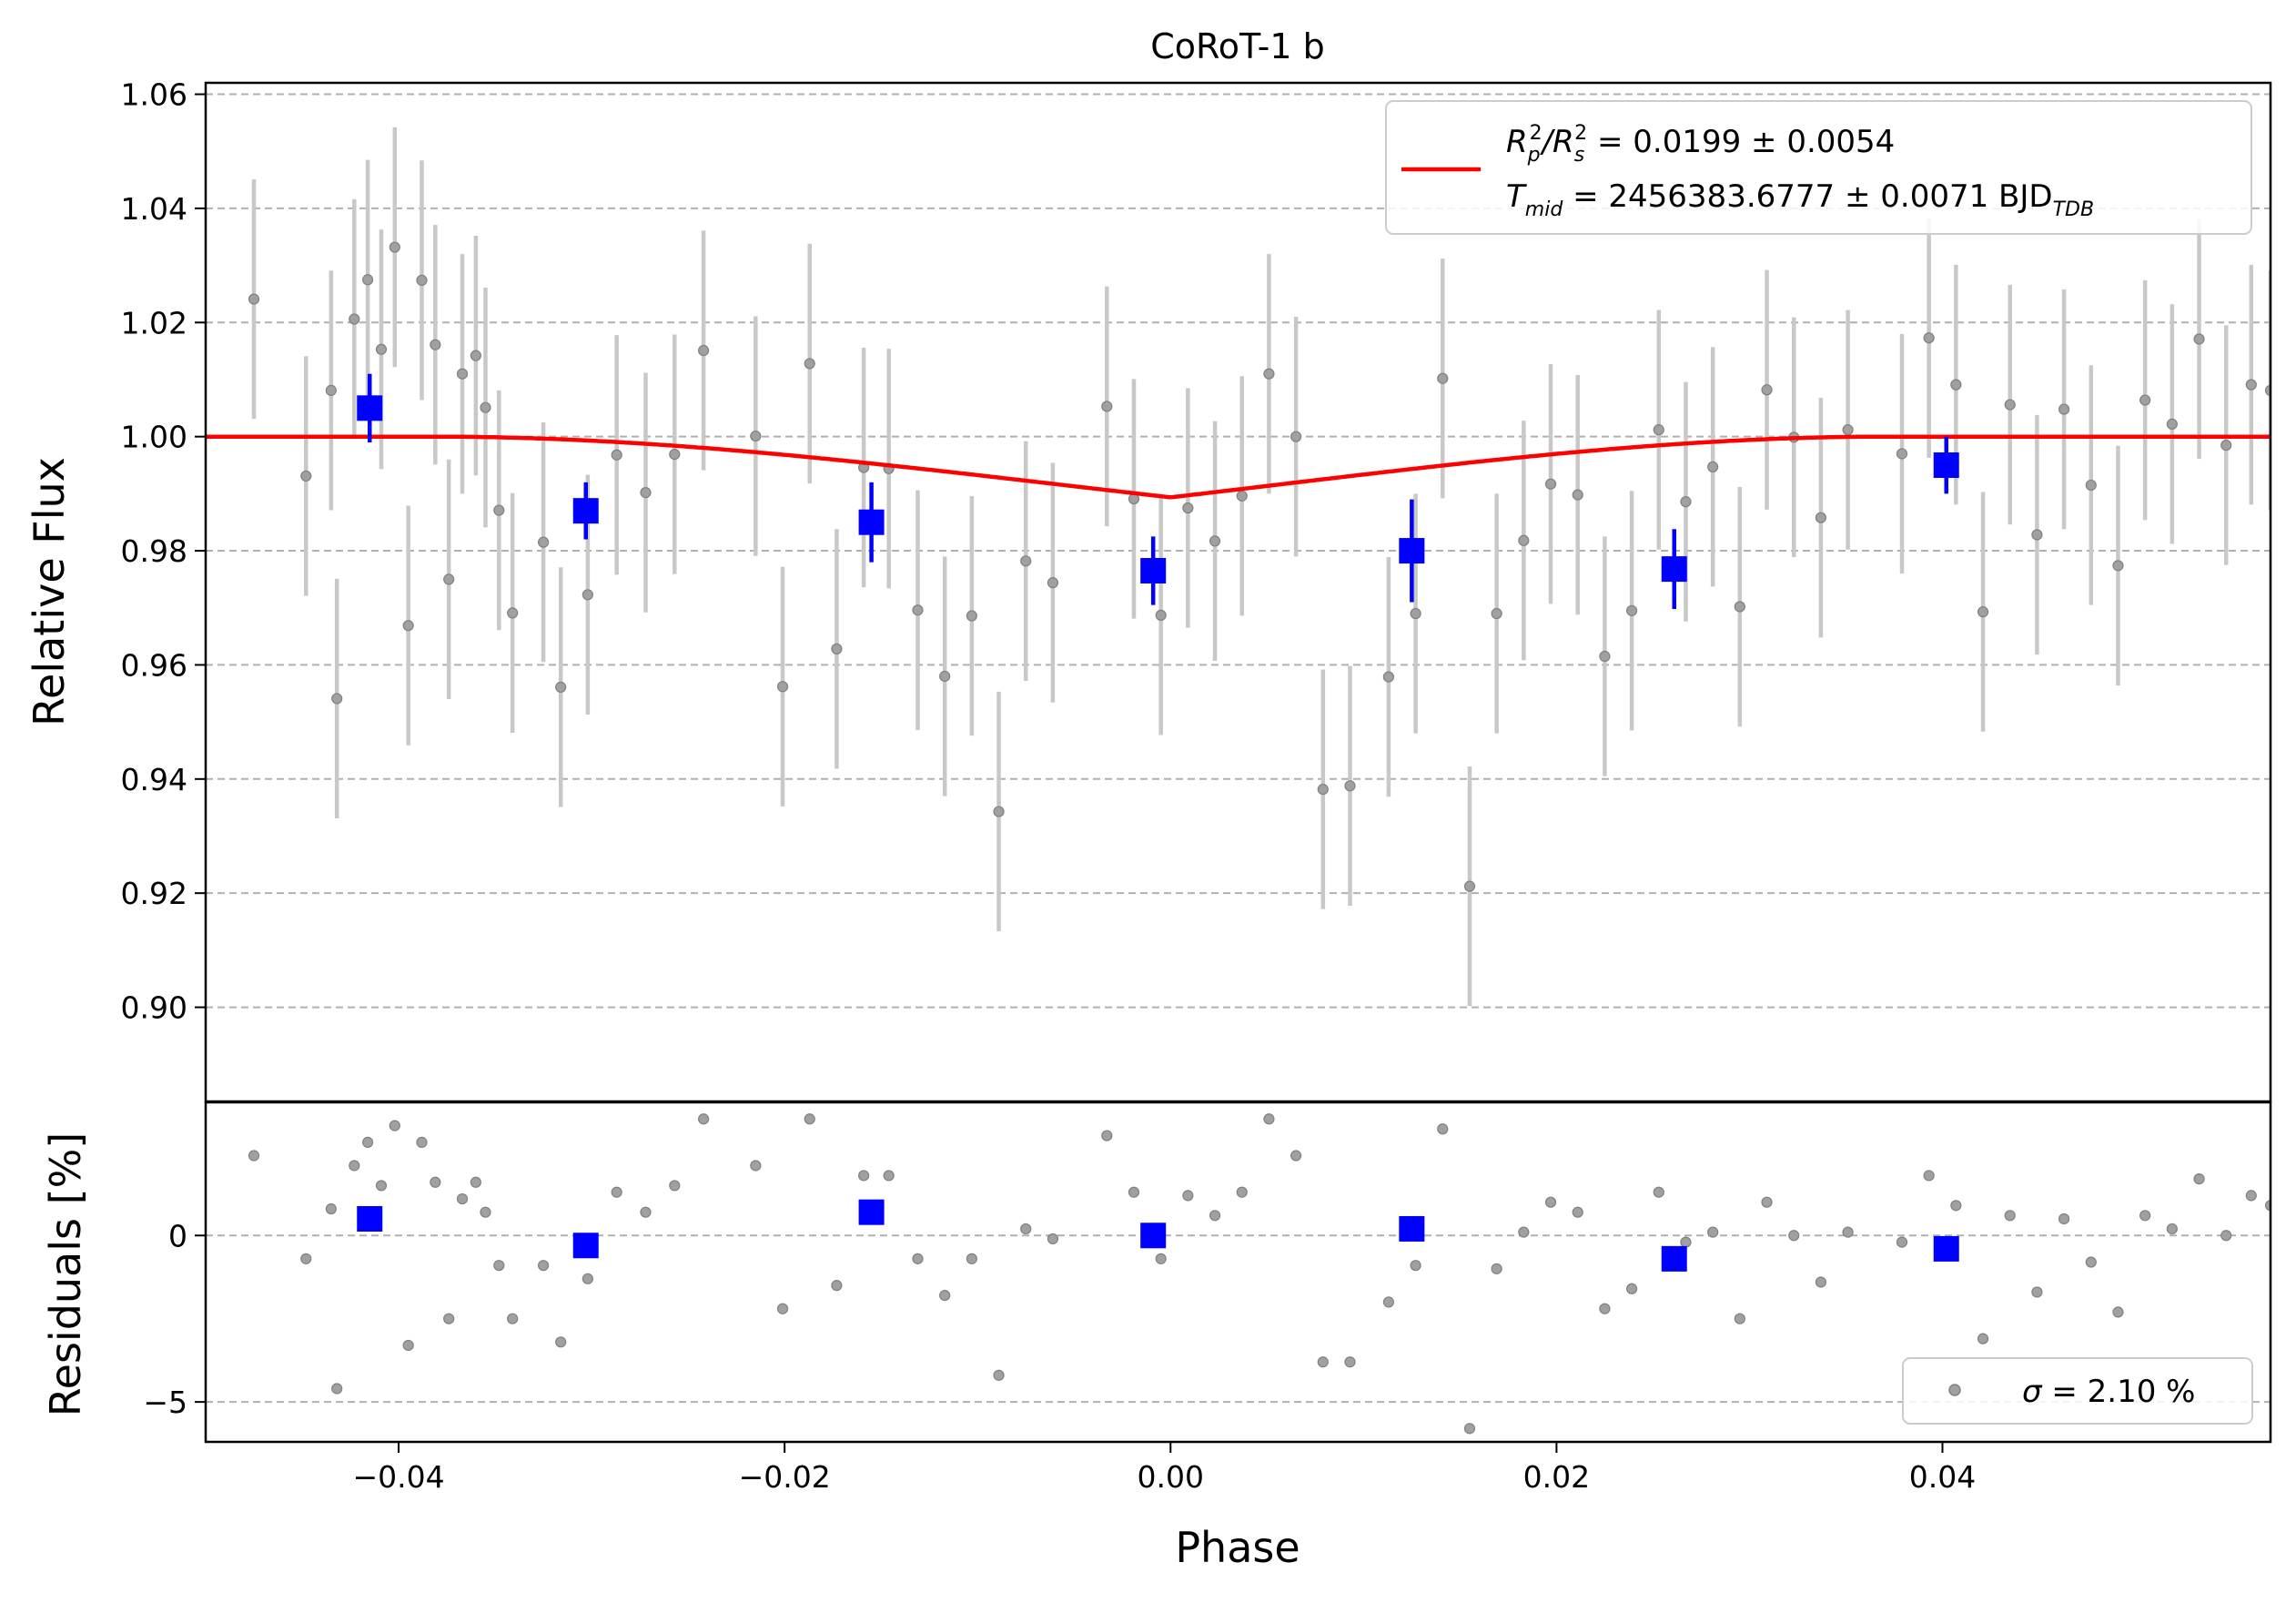  I want to click on flux-y-ticks: 0.90 0.92 0.94 0.96 0.98 1.00 1.02 1.04 1.06, so click(164, 551).